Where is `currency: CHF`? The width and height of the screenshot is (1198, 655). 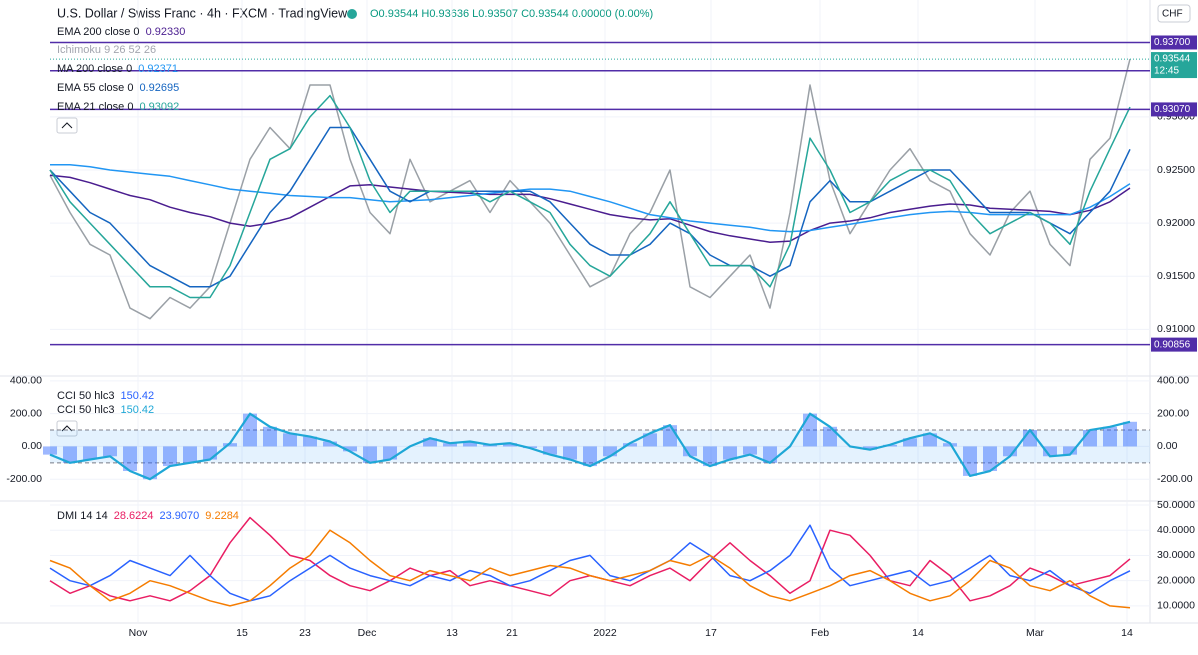
currency: CHF is located at coordinates (1172, 14).